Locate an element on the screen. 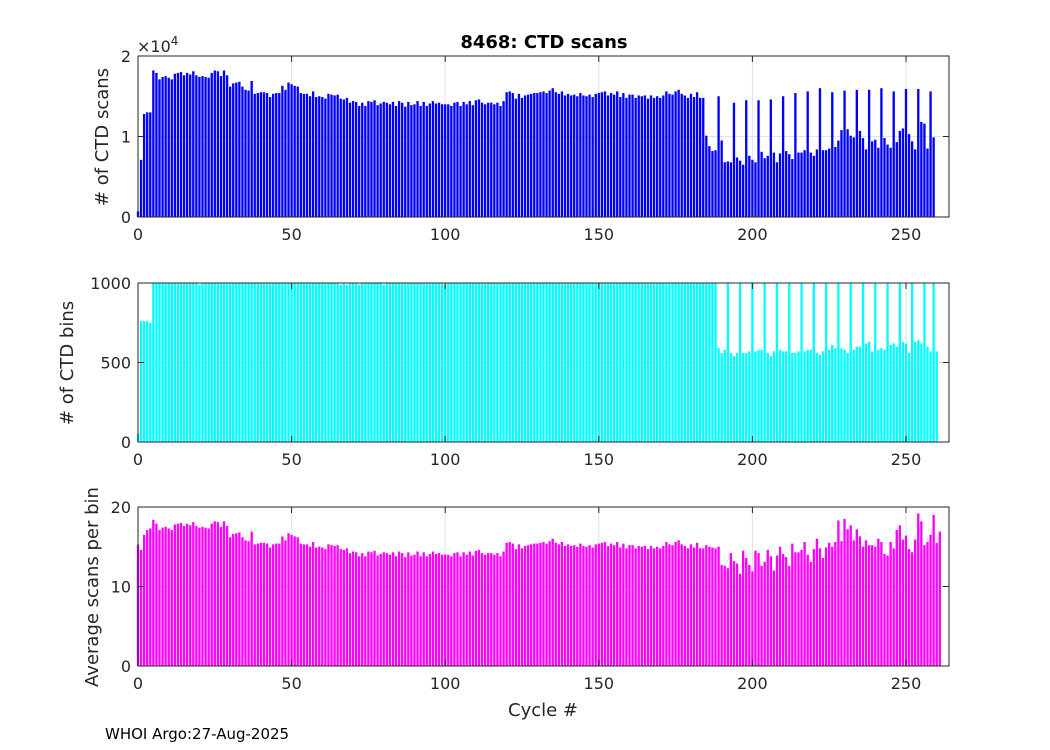 The image size is (1050, 750). x-tick-label: 200 is located at coordinates (752, 683).